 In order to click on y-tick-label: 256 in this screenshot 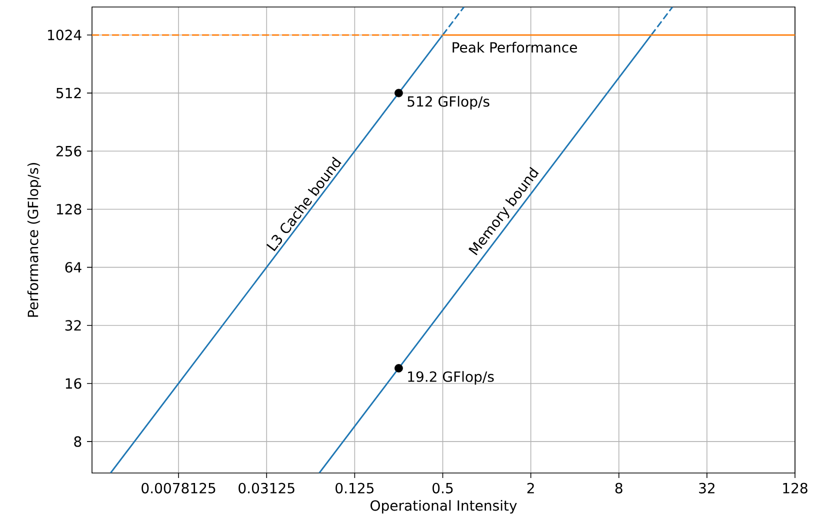, I will do `click(69, 151)`.